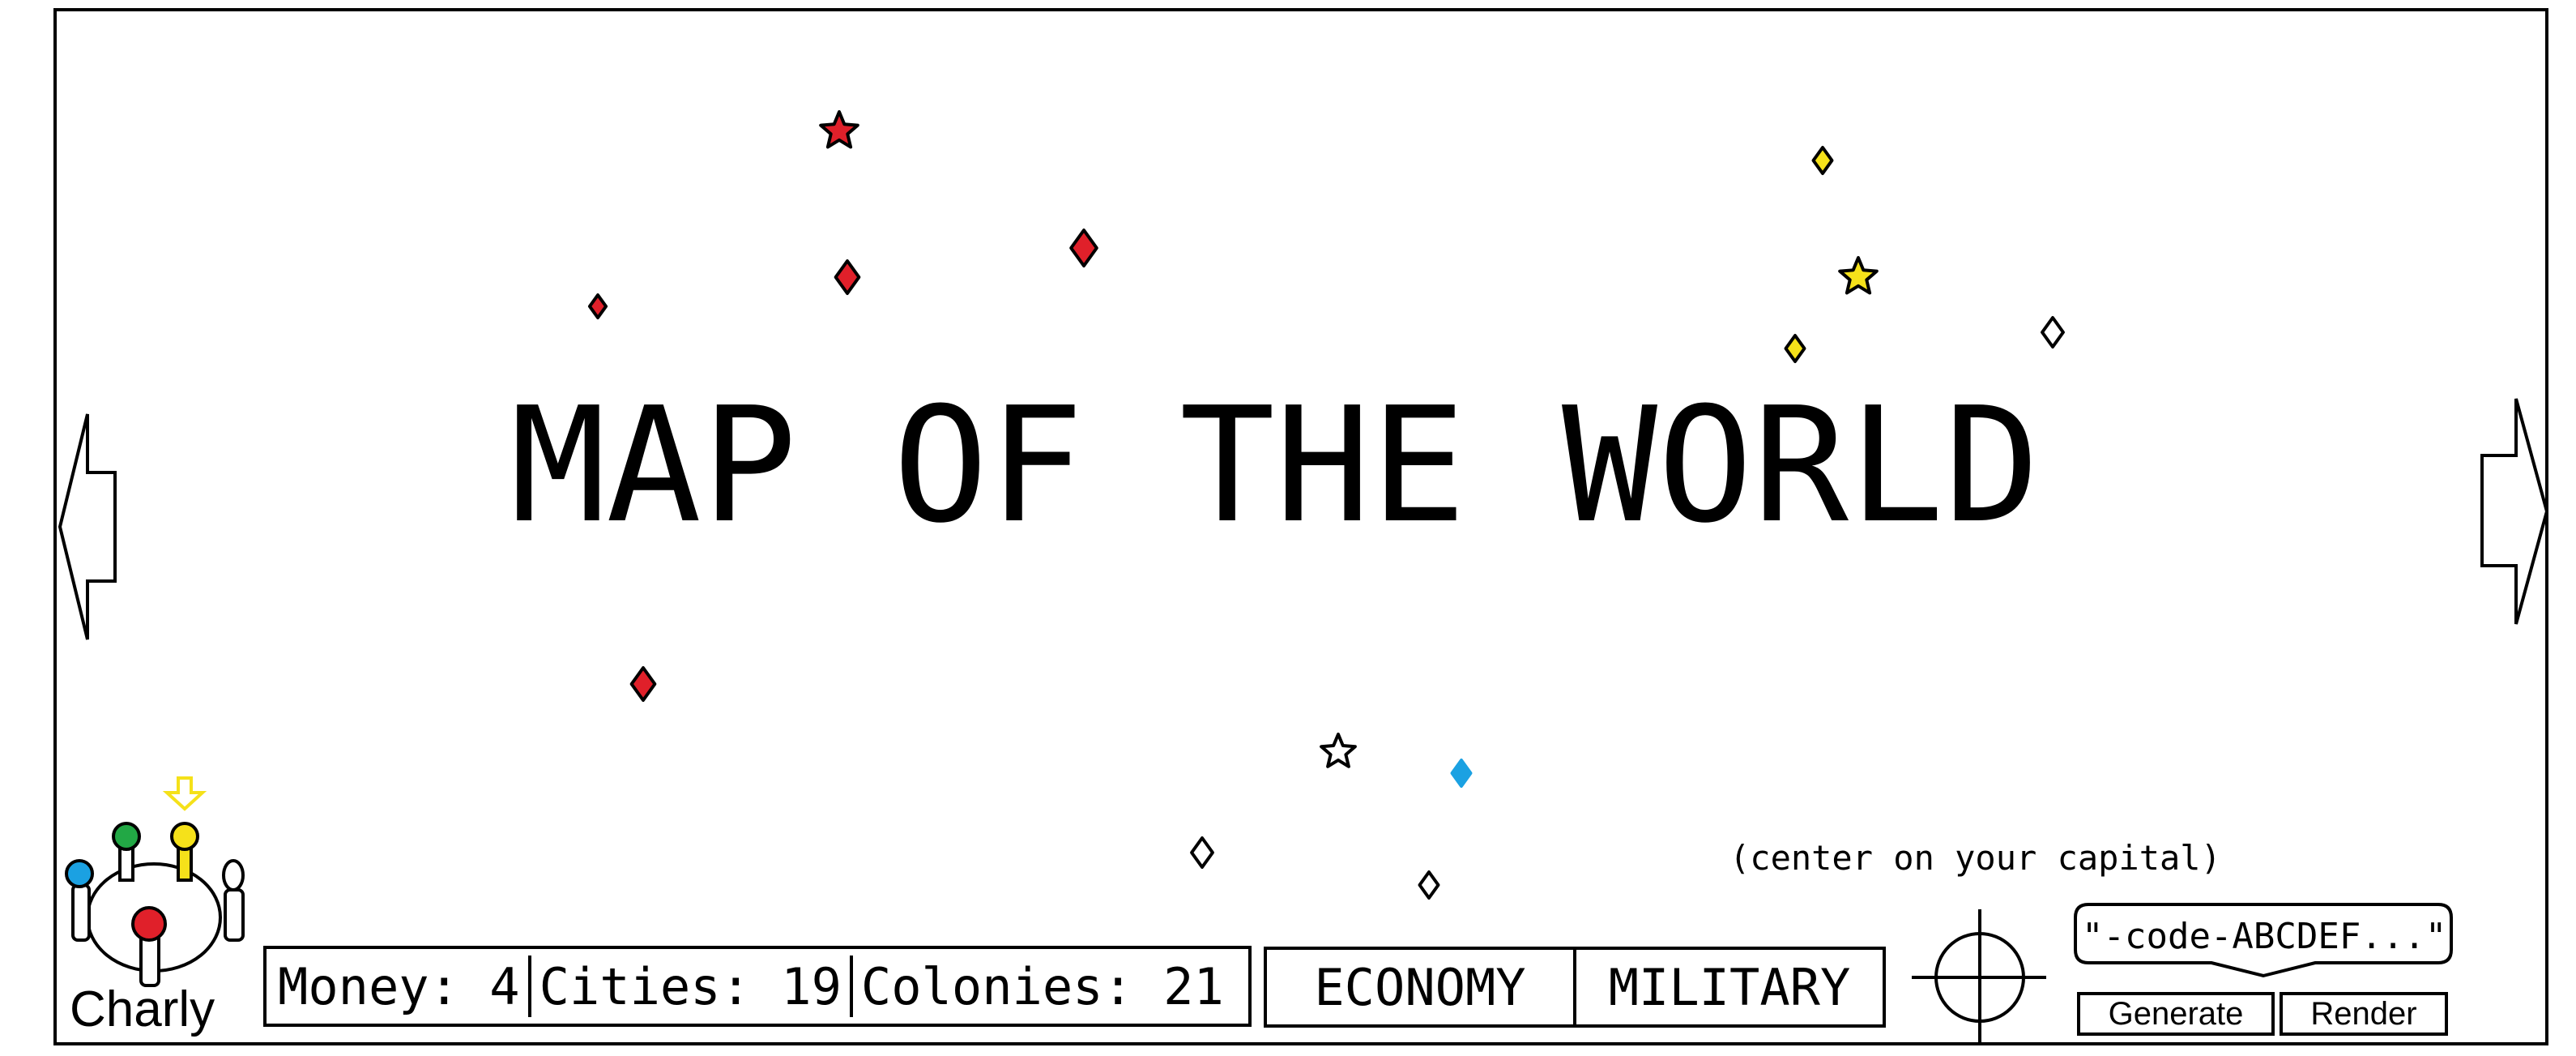 This screenshot has width=2576, height=1056. Describe the element at coordinates (149, 924) in the screenshot. I see `red-player-pawn-icon` at that location.